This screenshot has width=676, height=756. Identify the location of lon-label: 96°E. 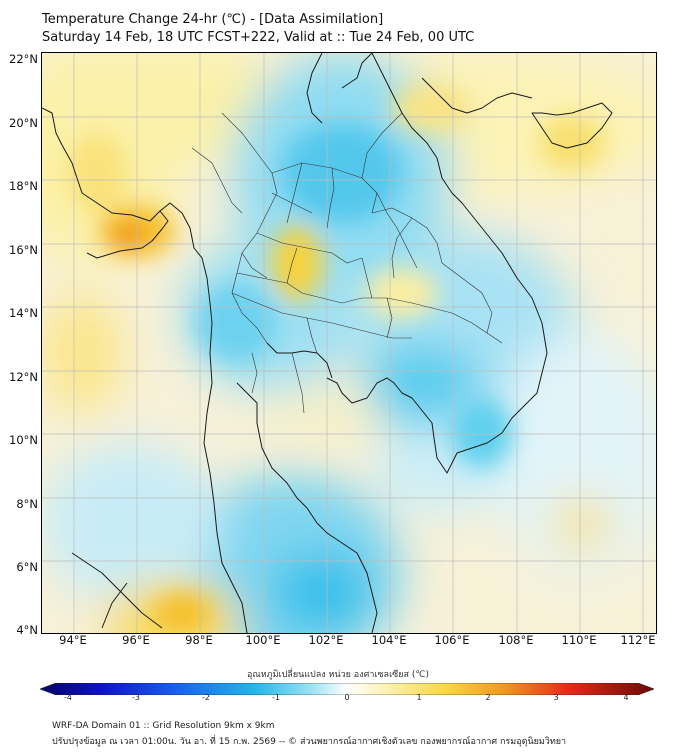
(136, 640).